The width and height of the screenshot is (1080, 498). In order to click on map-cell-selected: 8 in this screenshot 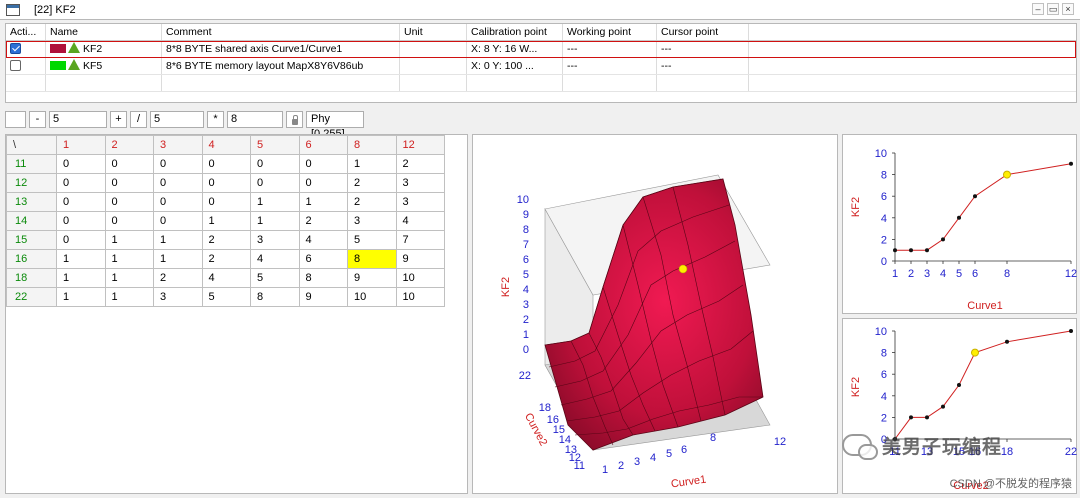, I will do `click(372, 259)`.